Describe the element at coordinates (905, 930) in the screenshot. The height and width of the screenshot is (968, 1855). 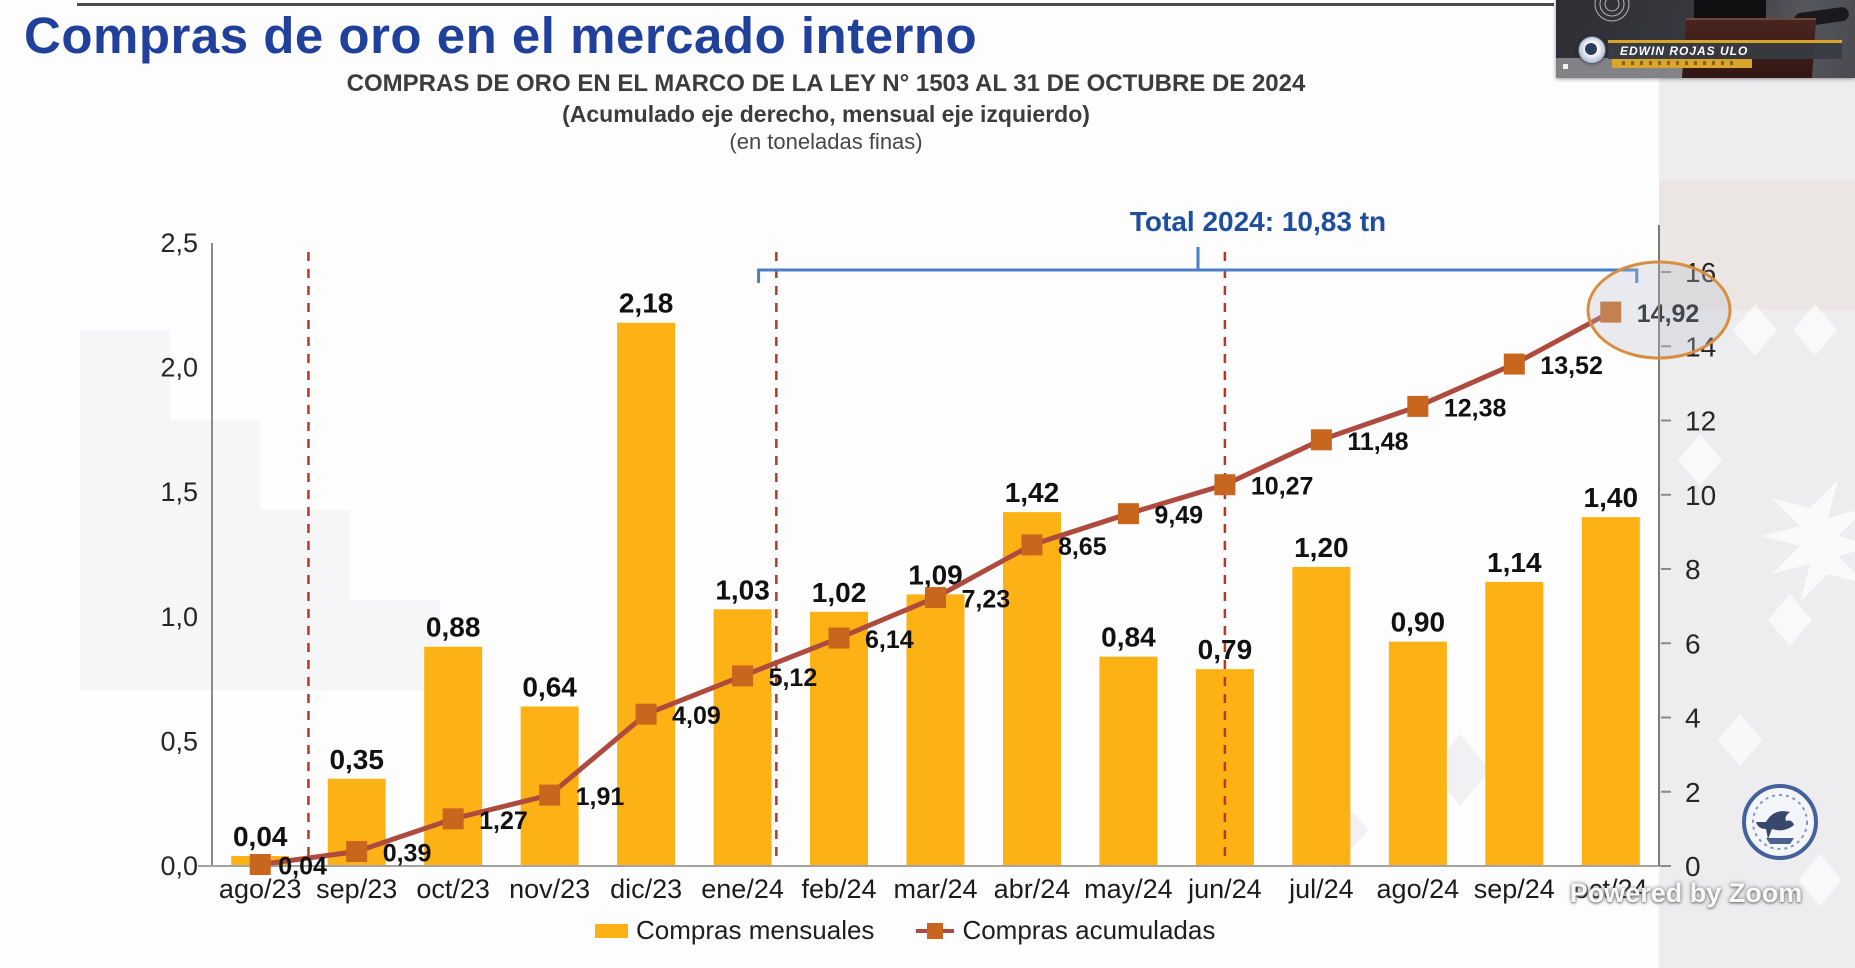
I see `chart-legend: Compras mensuales Compras acumuladas` at that location.